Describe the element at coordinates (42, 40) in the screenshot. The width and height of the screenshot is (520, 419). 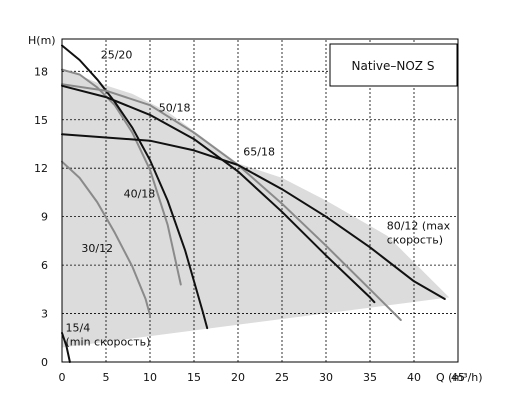
I see `y-axis-title: H(m)` at that location.